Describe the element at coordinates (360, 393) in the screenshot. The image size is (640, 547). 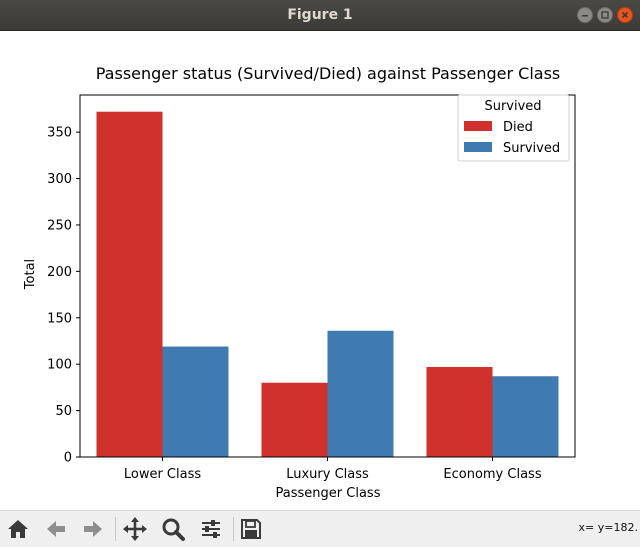
I see `bar-survived-luxury-class` at that location.